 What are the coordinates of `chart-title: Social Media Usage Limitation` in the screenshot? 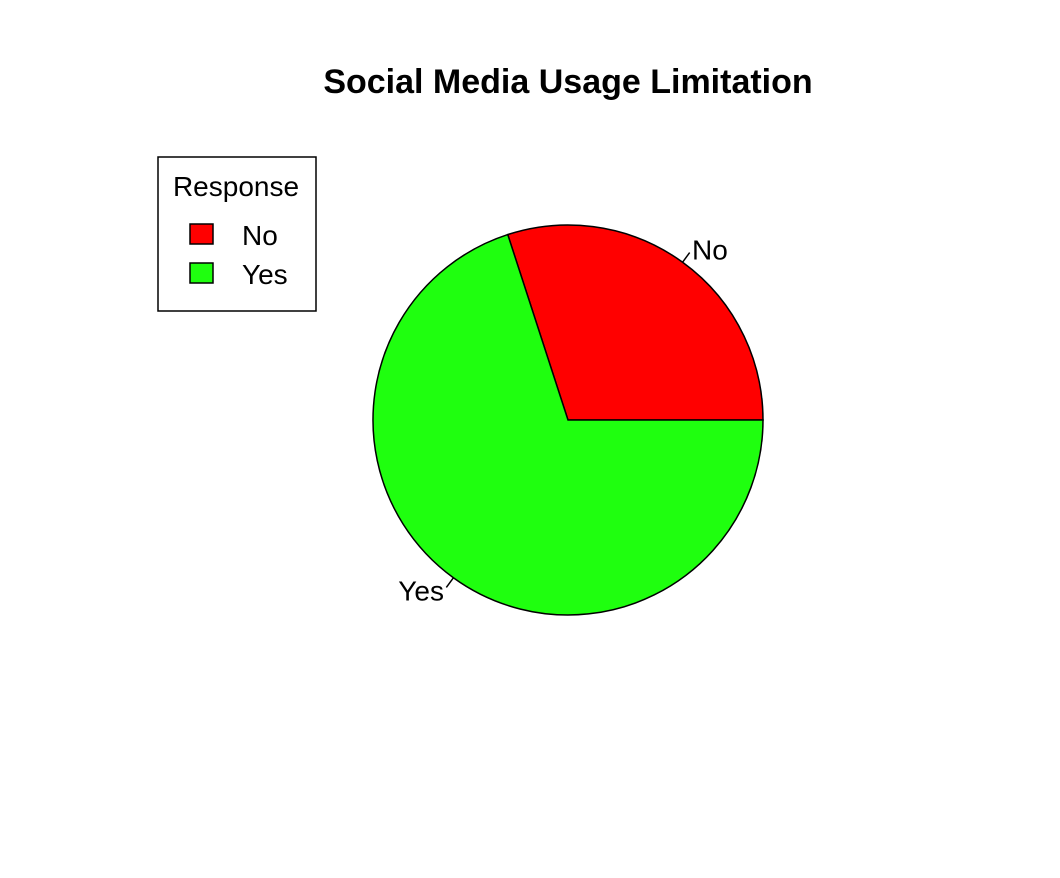 It's located at (567, 82).